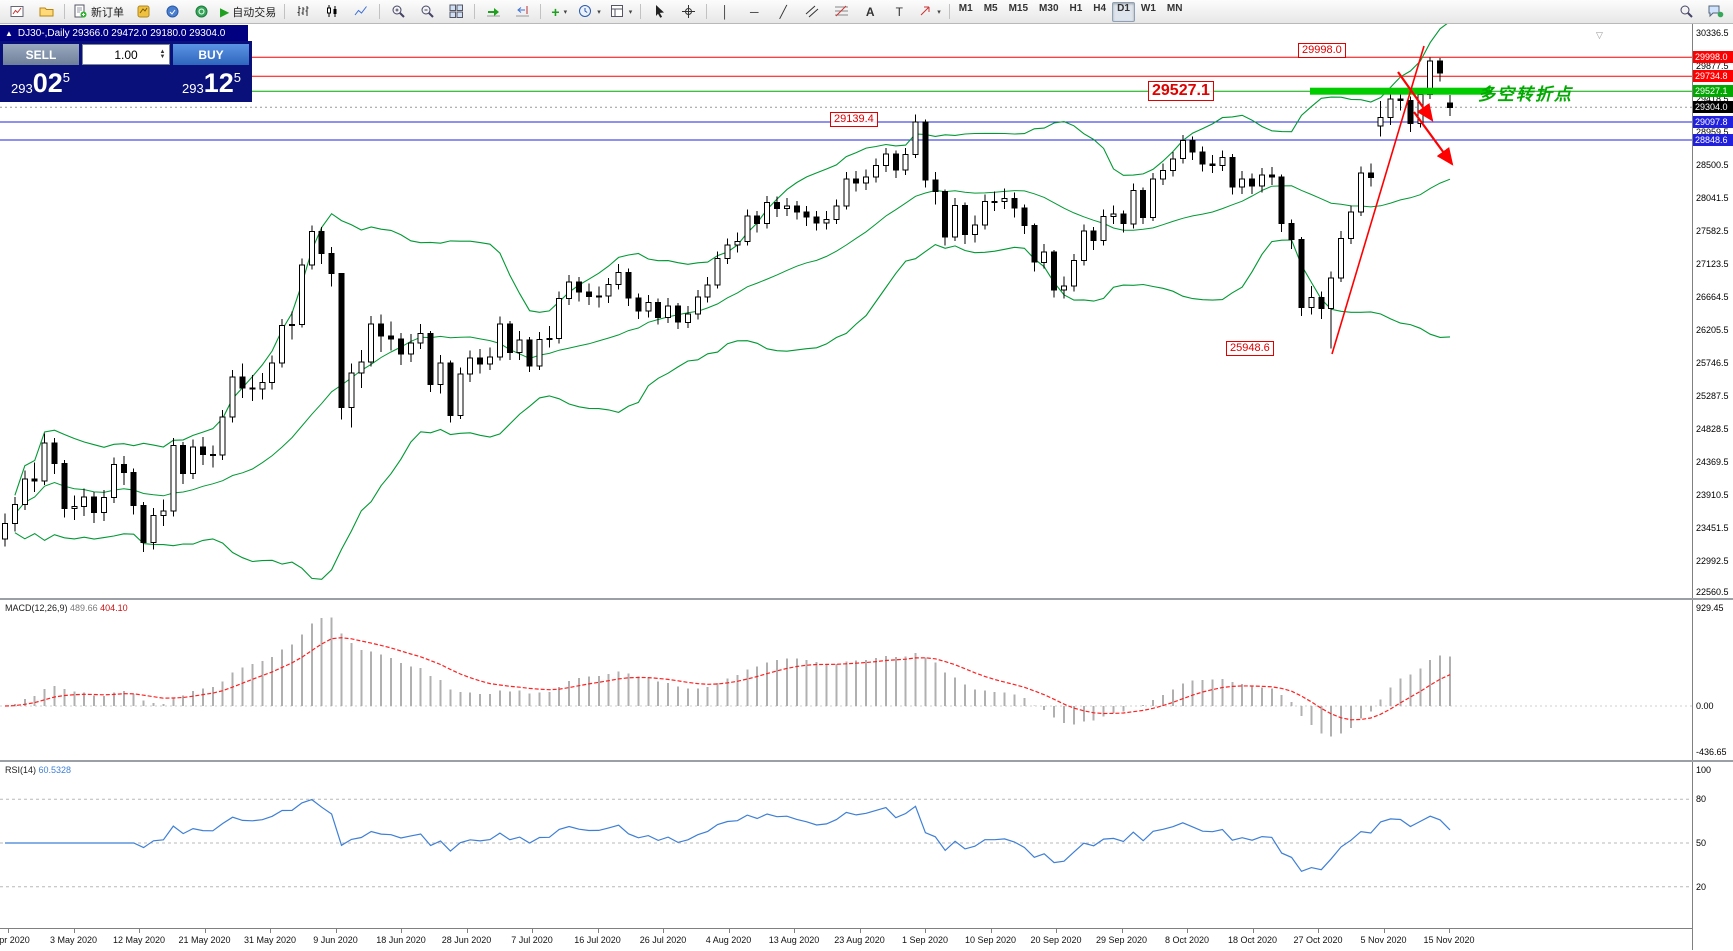  What do you see at coordinates (1148, 8) in the screenshot?
I see `timeframe-w1-button: W1` at bounding box center [1148, 8].